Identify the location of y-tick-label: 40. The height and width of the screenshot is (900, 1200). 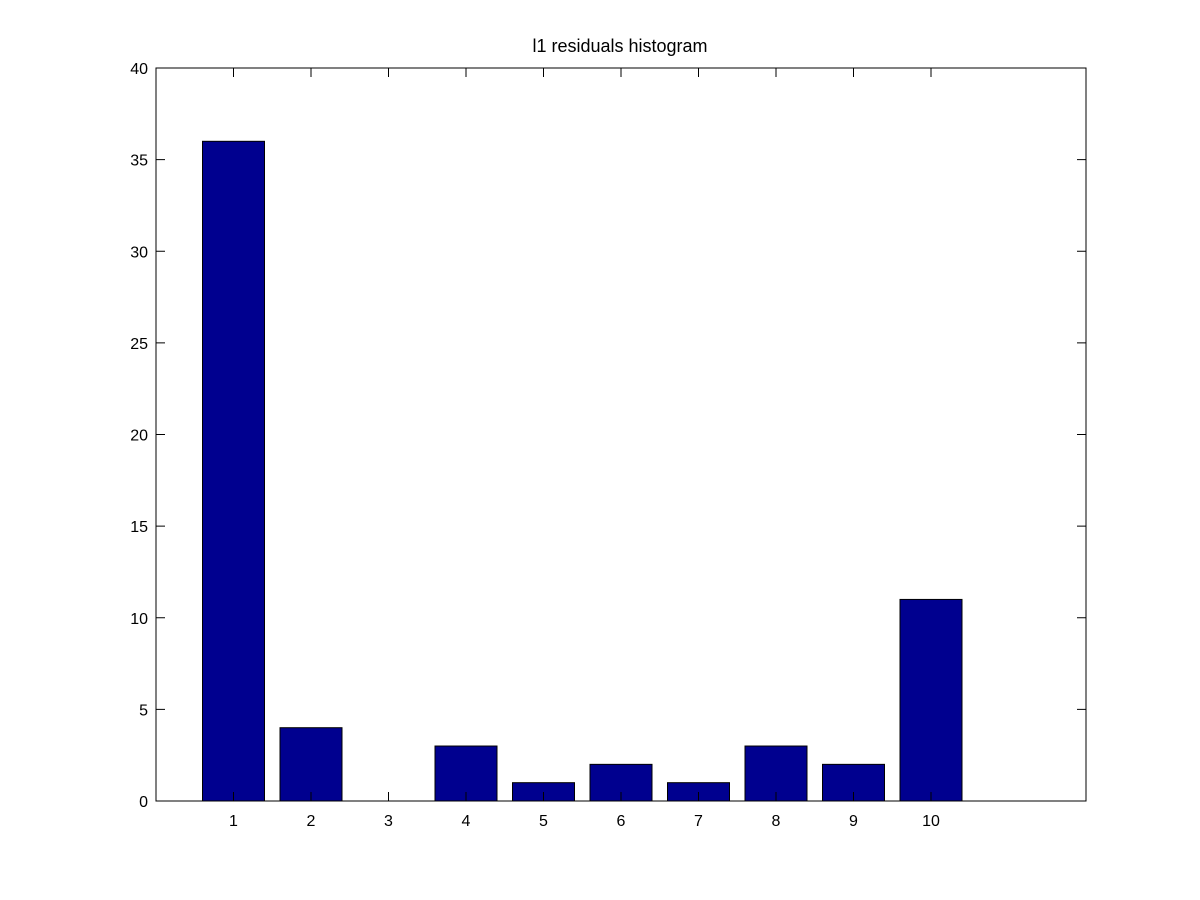
(139, 69).